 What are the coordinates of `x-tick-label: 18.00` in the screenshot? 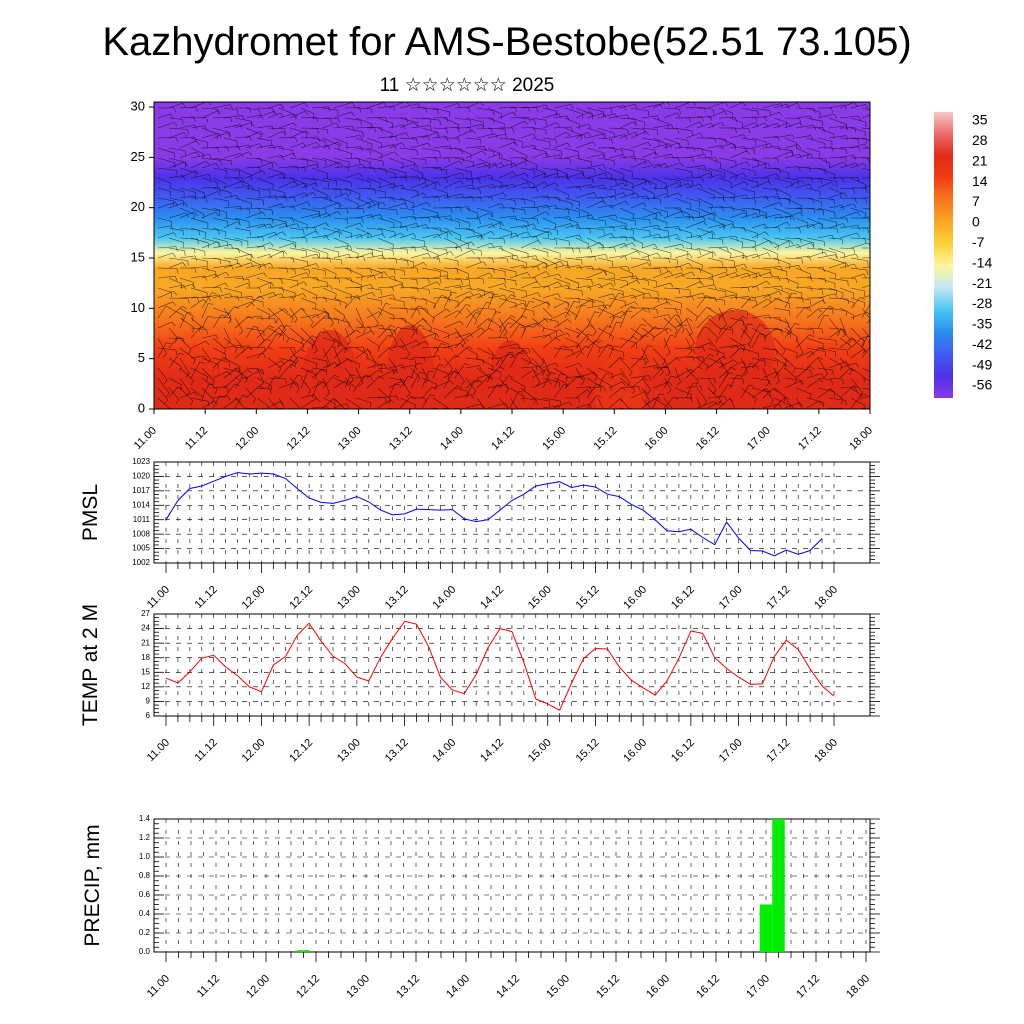 It's located at (826, 598).